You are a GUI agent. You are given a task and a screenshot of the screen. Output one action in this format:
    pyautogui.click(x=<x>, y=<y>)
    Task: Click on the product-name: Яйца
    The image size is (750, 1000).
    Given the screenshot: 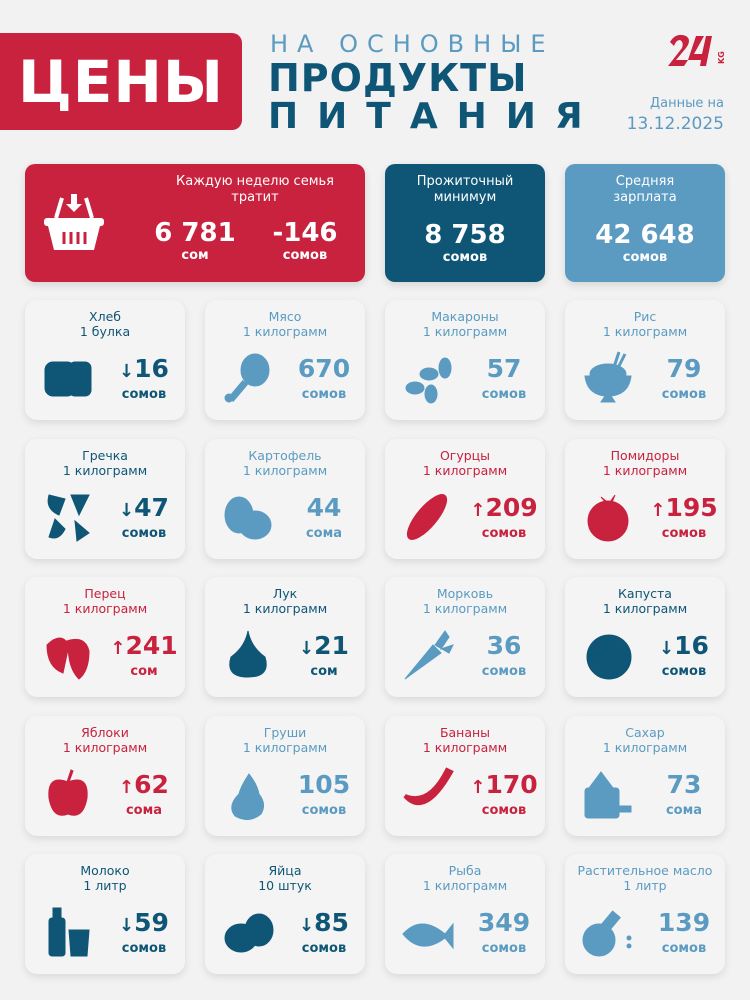 What is the action you would take?
    pyautogui.click(x=285, y=870)
    